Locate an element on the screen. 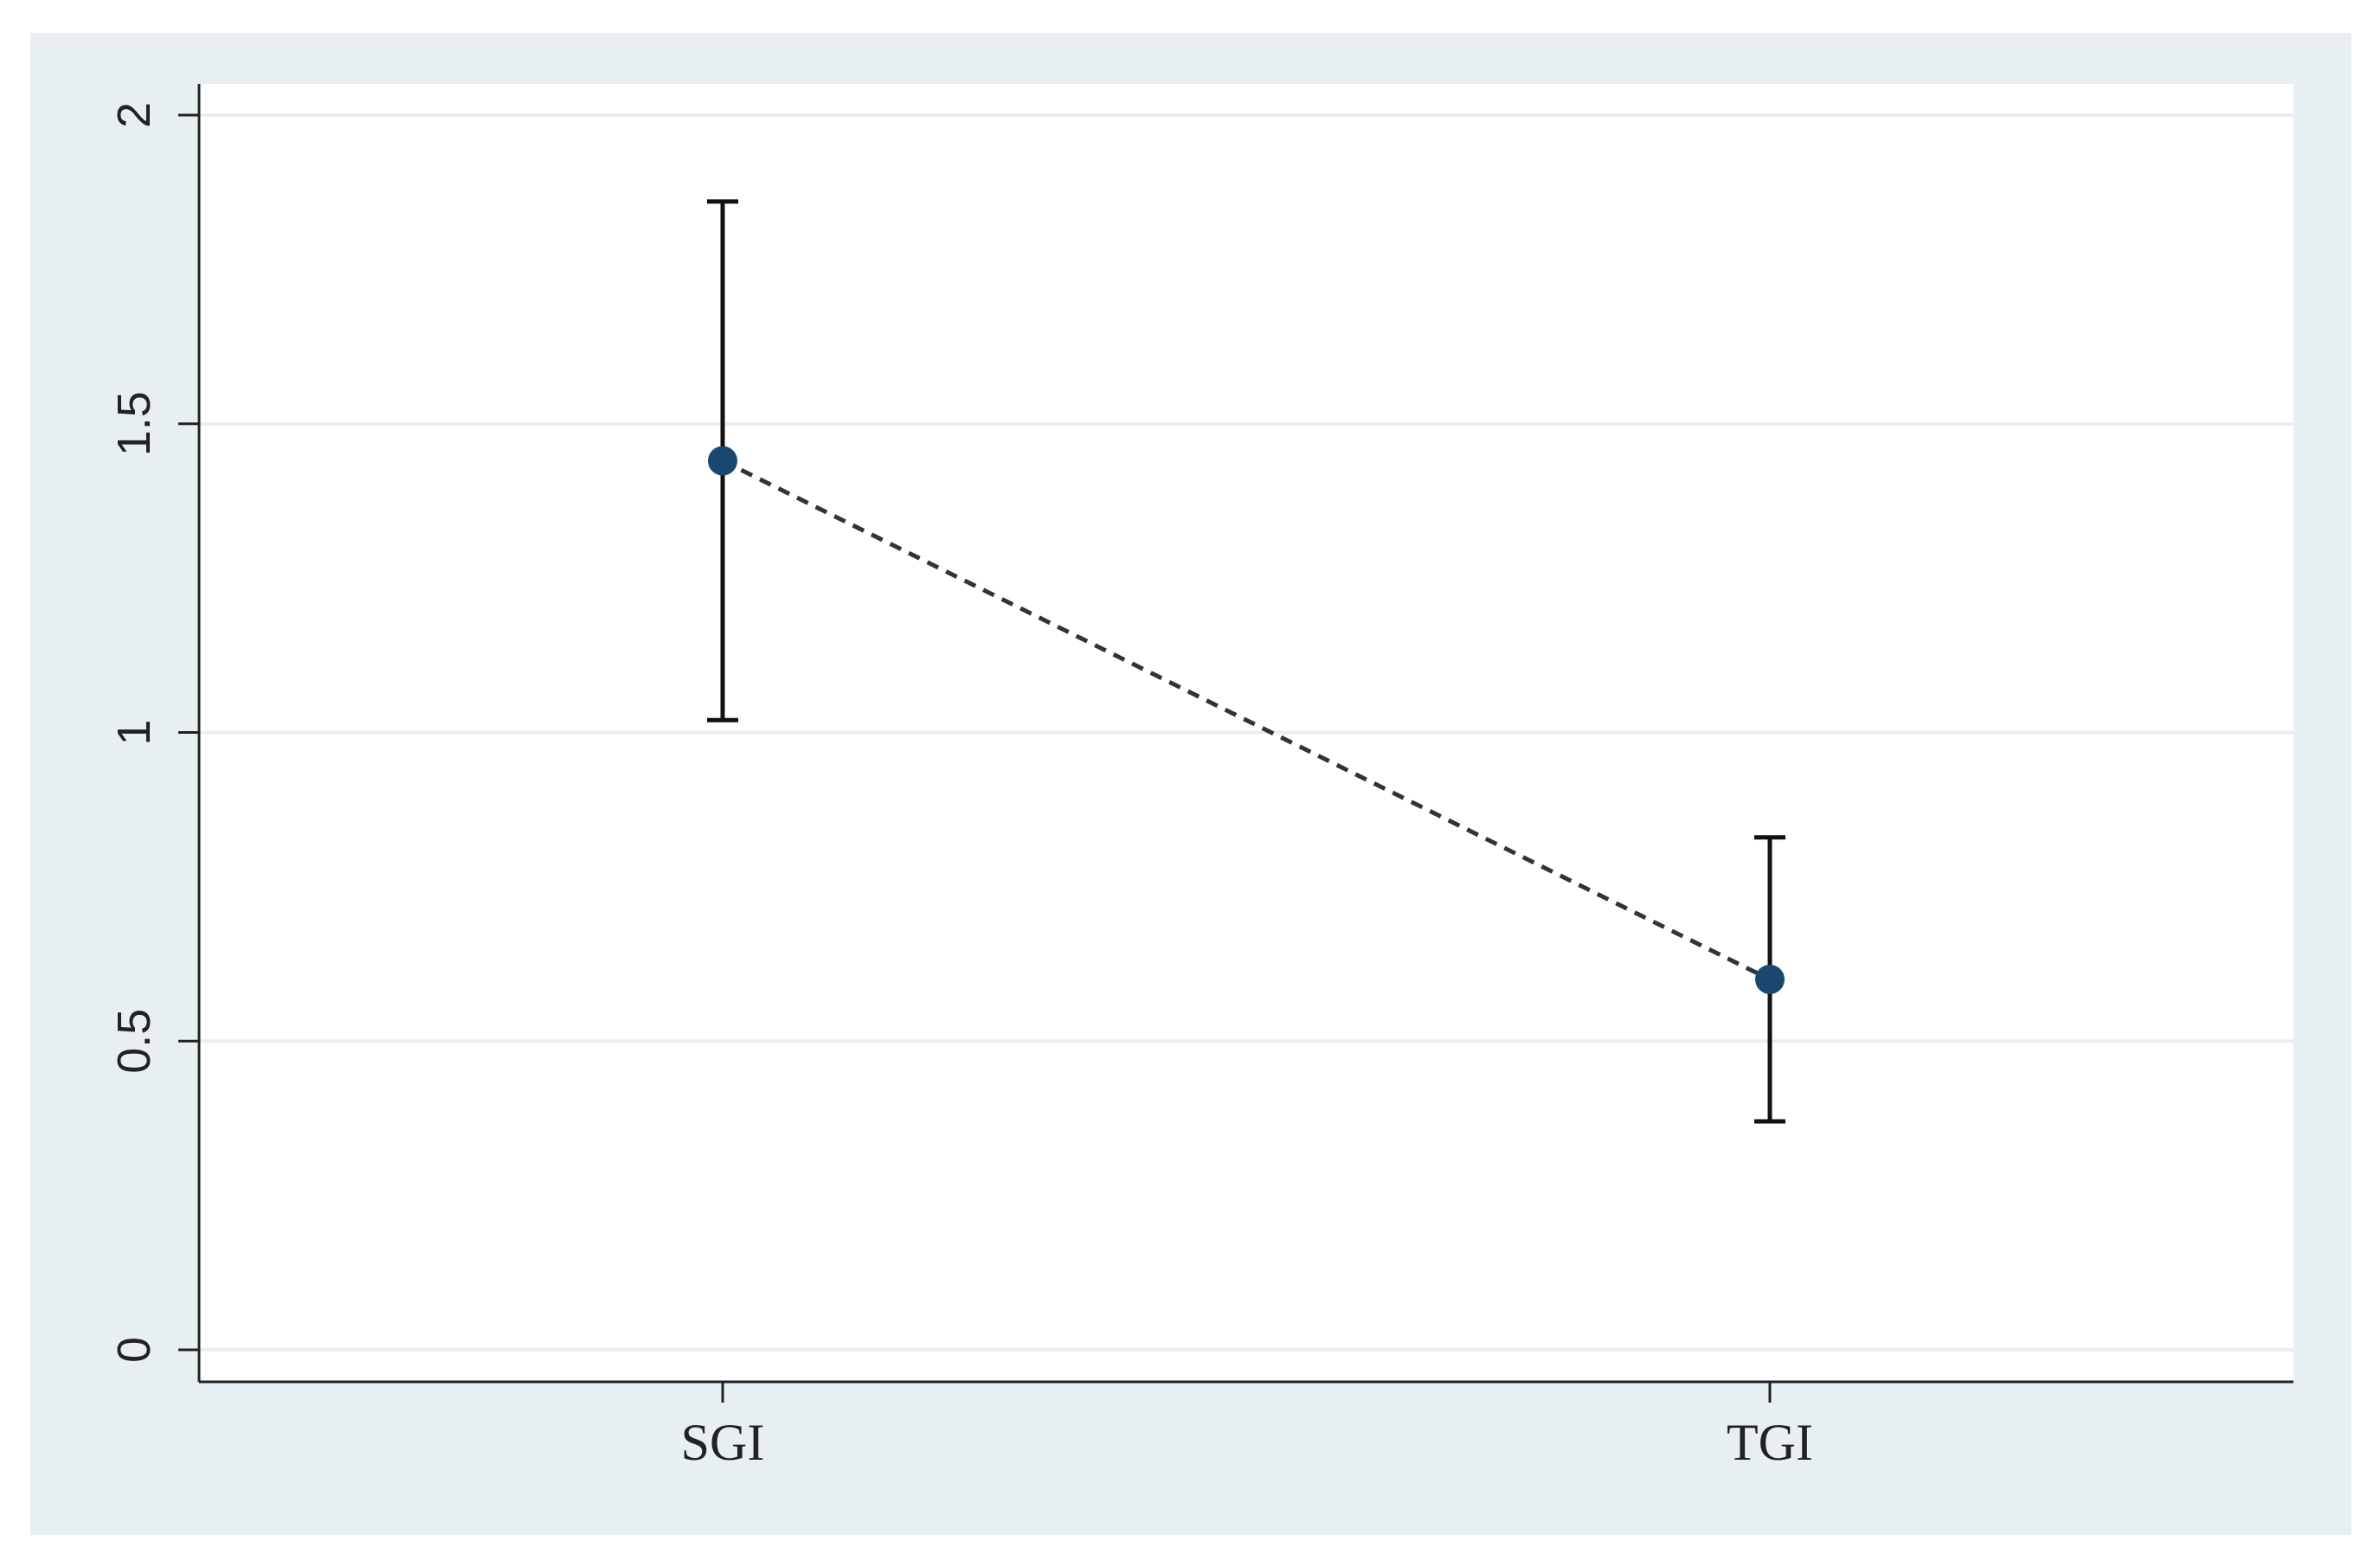  point-tgi is located at coordinates (1770, 979).